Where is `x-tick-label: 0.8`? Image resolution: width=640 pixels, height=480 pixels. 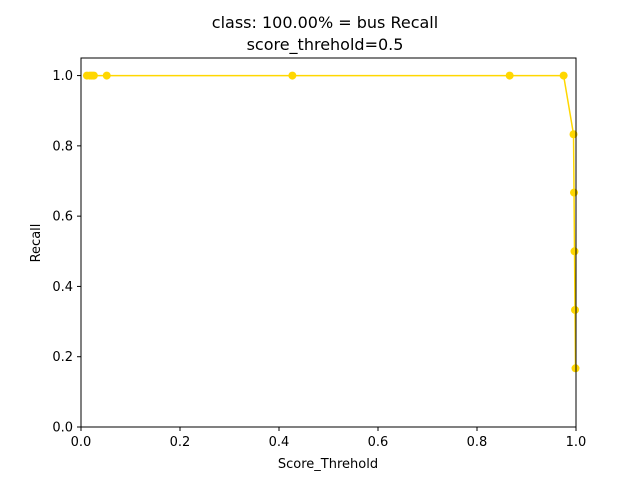
x-tick-label: 0.8 is located at coordinates (477, 442).